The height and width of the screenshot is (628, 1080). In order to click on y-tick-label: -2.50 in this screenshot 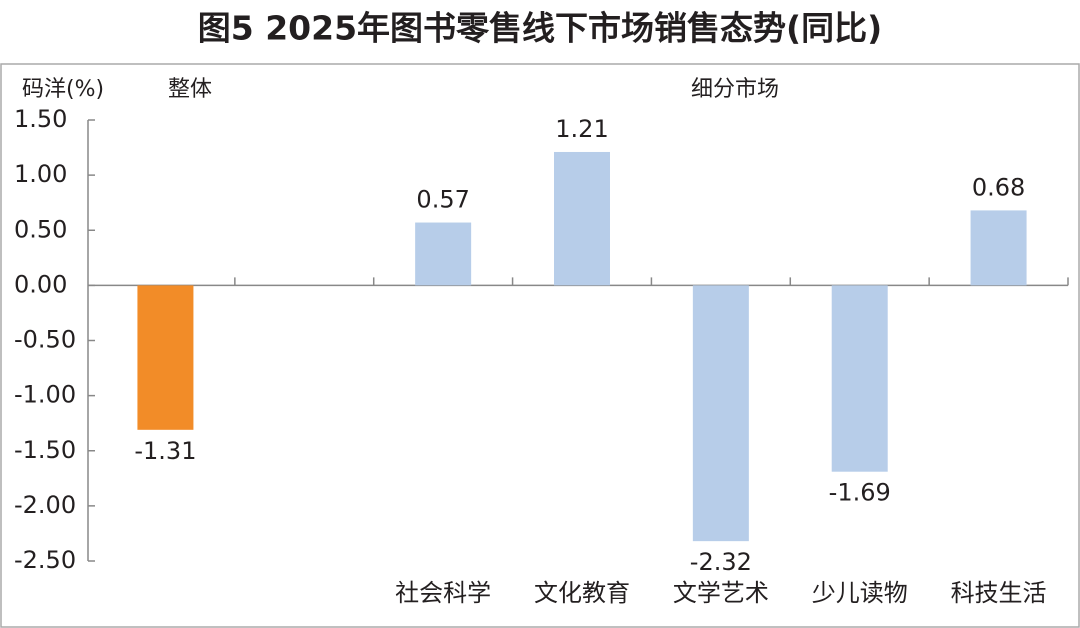, I will do `click(45, 560)`.